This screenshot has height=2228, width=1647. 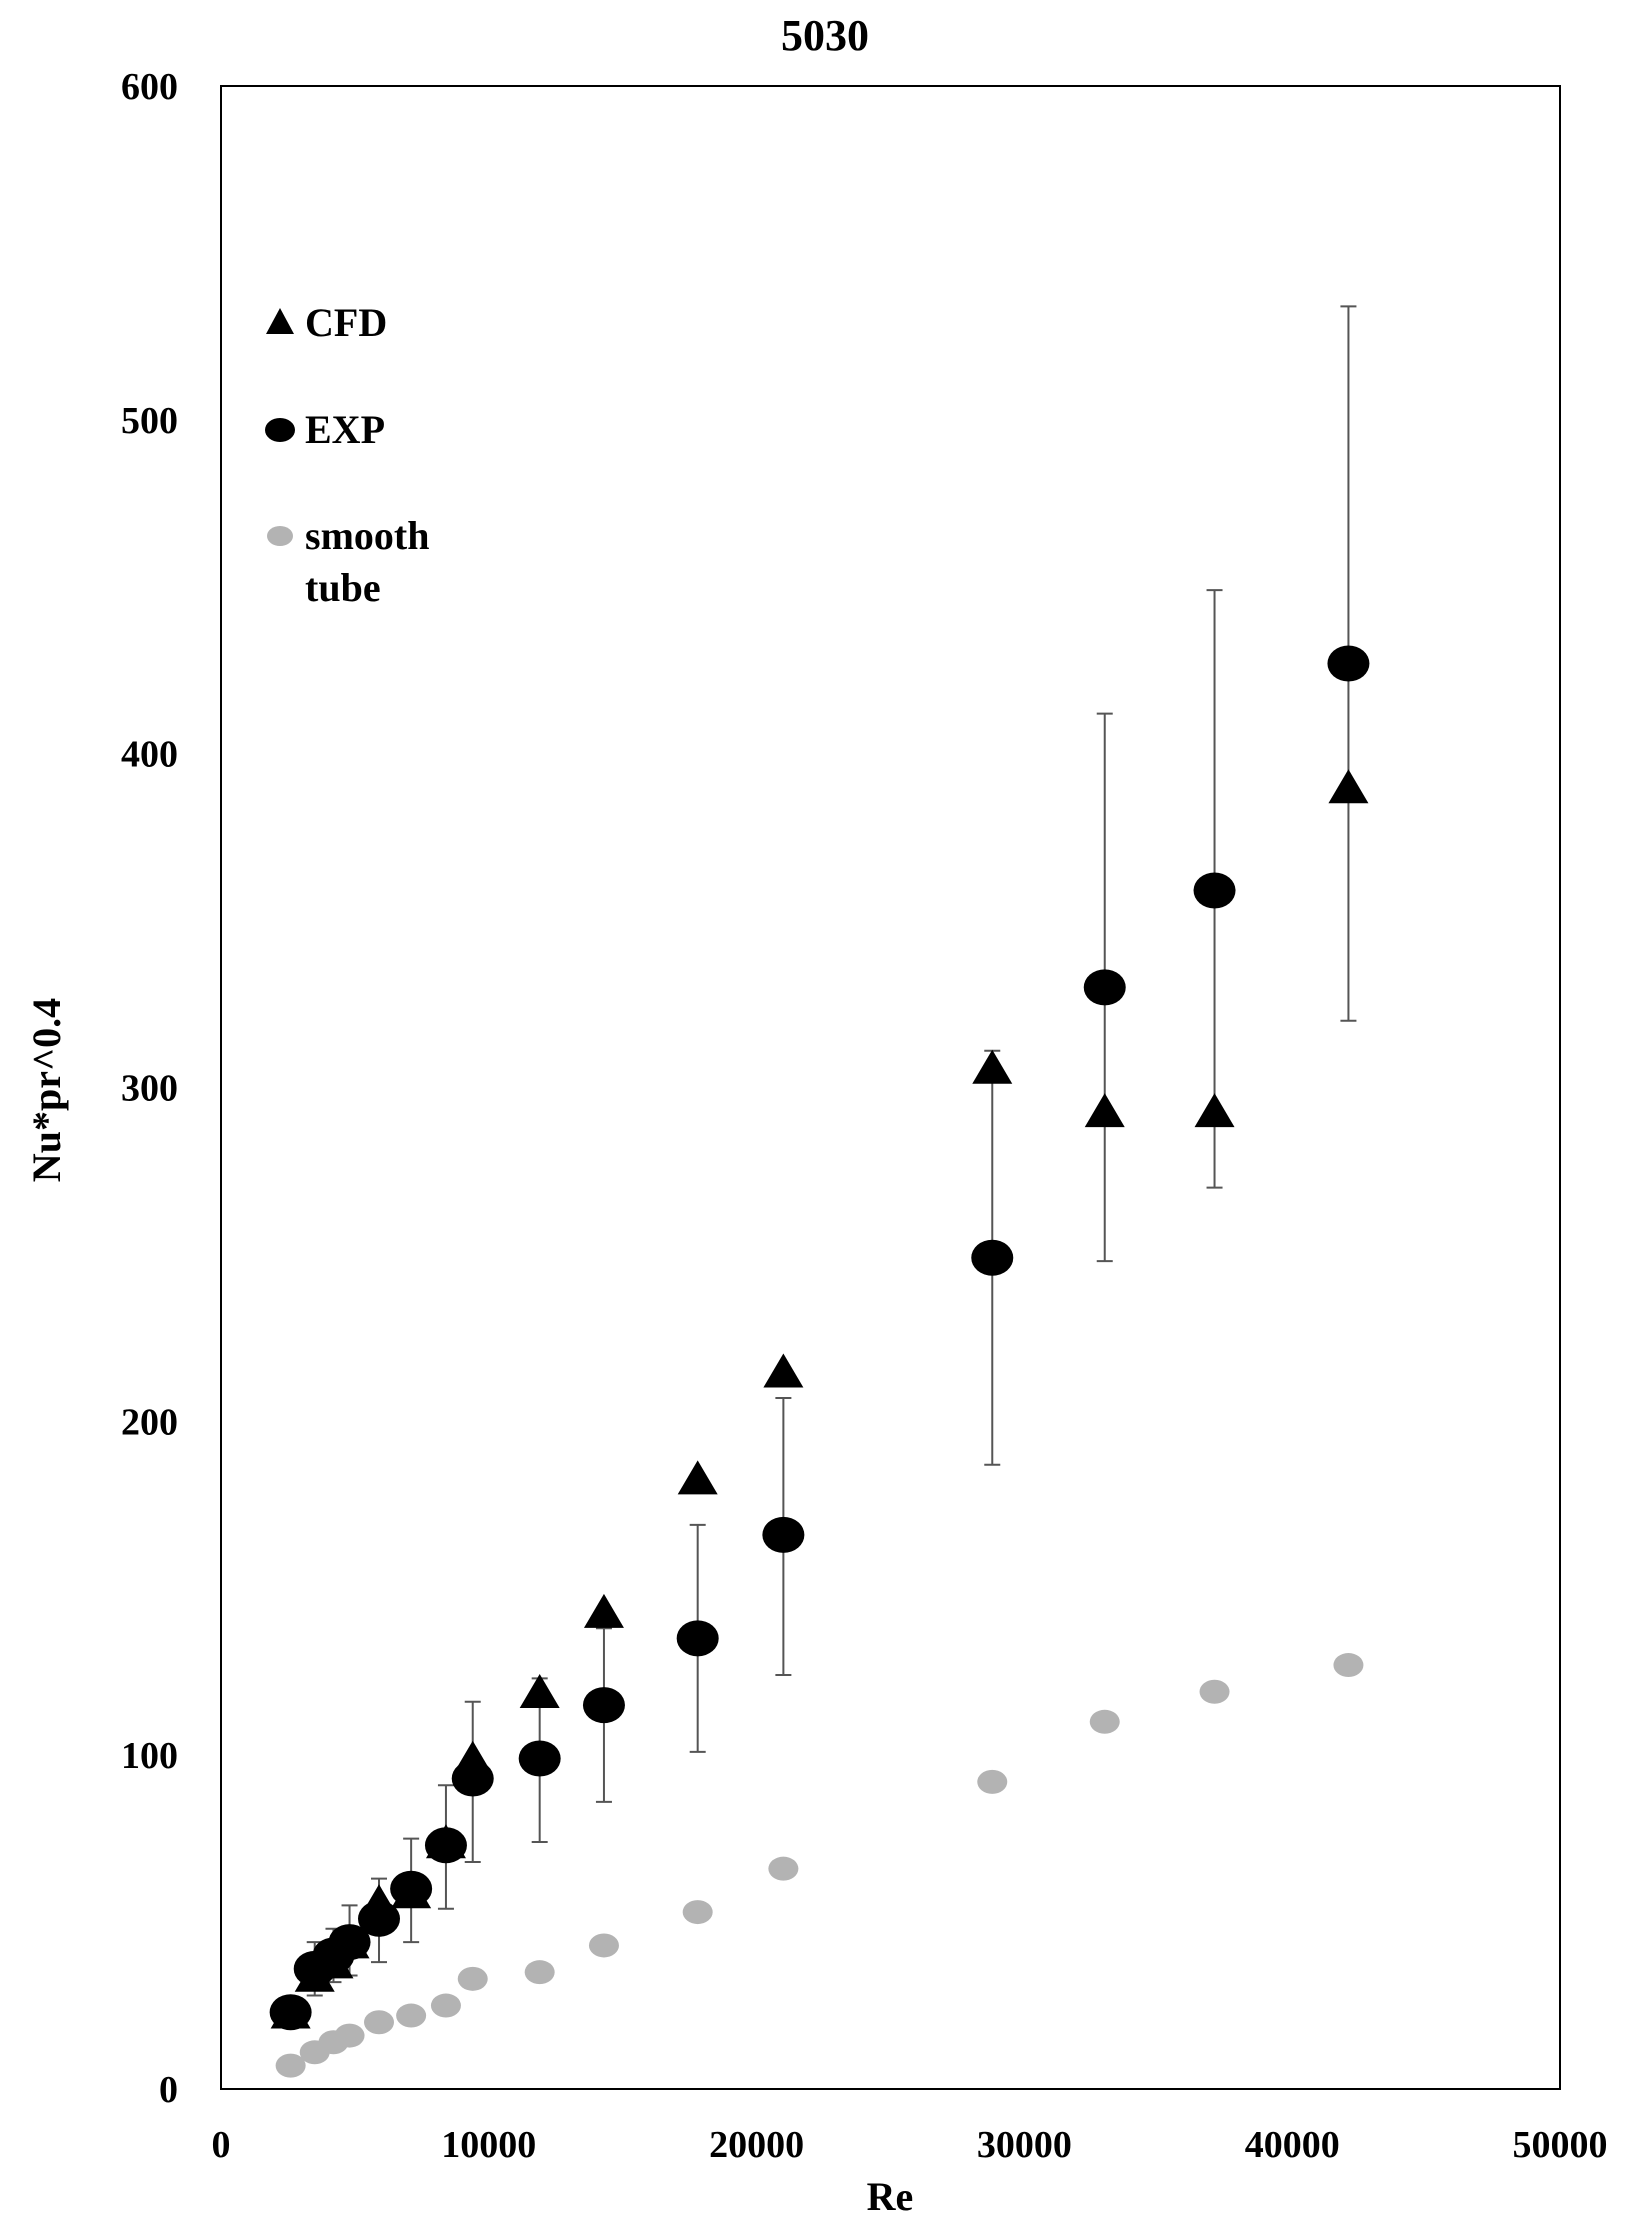 What do you see at coordinates (149, 1422) in the screenshot?
I see `y-tick-label: 200` at bounding box center [149, 1422].